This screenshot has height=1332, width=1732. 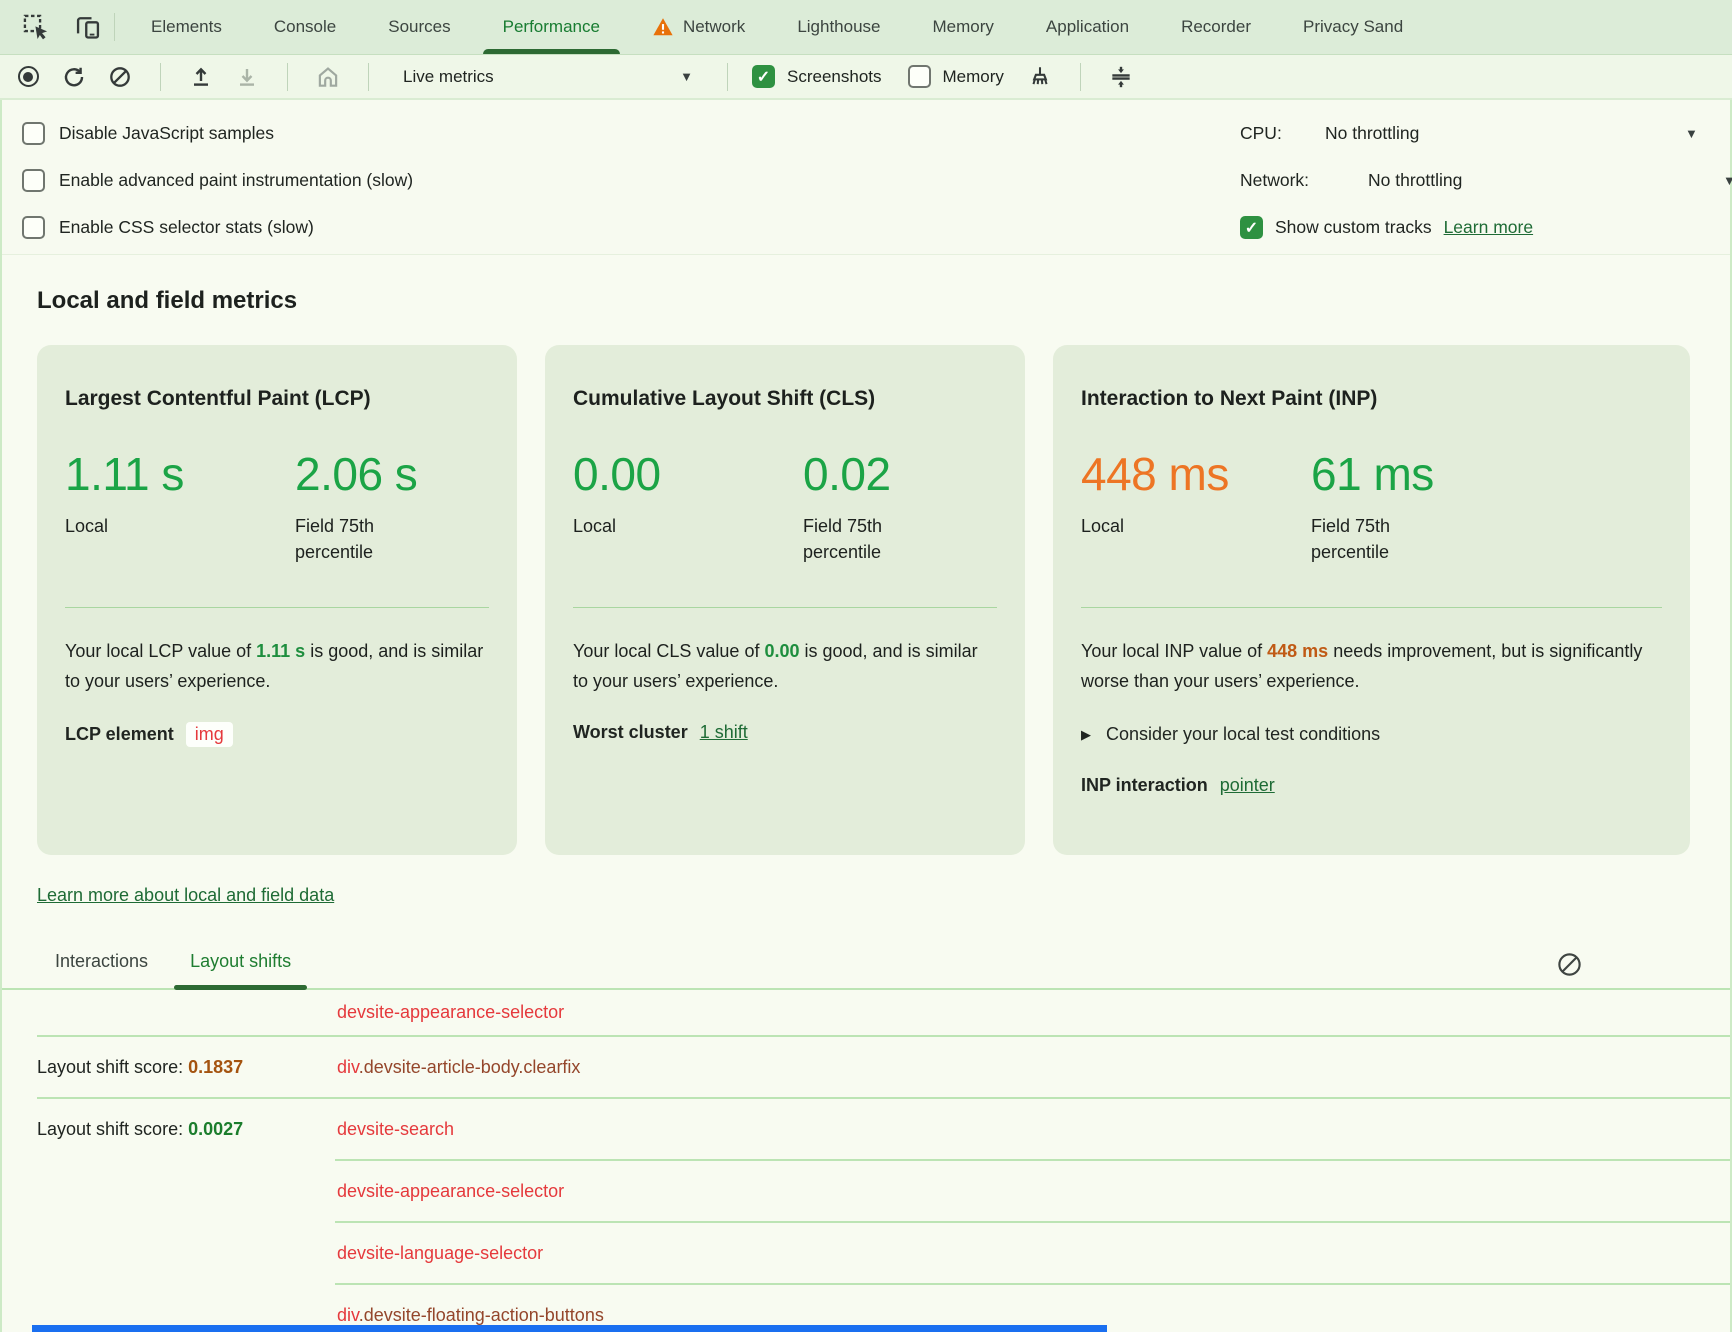 What do you see at coordinates (548, 77) in the screenshot?
I see `history-dropdown: Live metrics ▼` at bounding box center [548, 77].